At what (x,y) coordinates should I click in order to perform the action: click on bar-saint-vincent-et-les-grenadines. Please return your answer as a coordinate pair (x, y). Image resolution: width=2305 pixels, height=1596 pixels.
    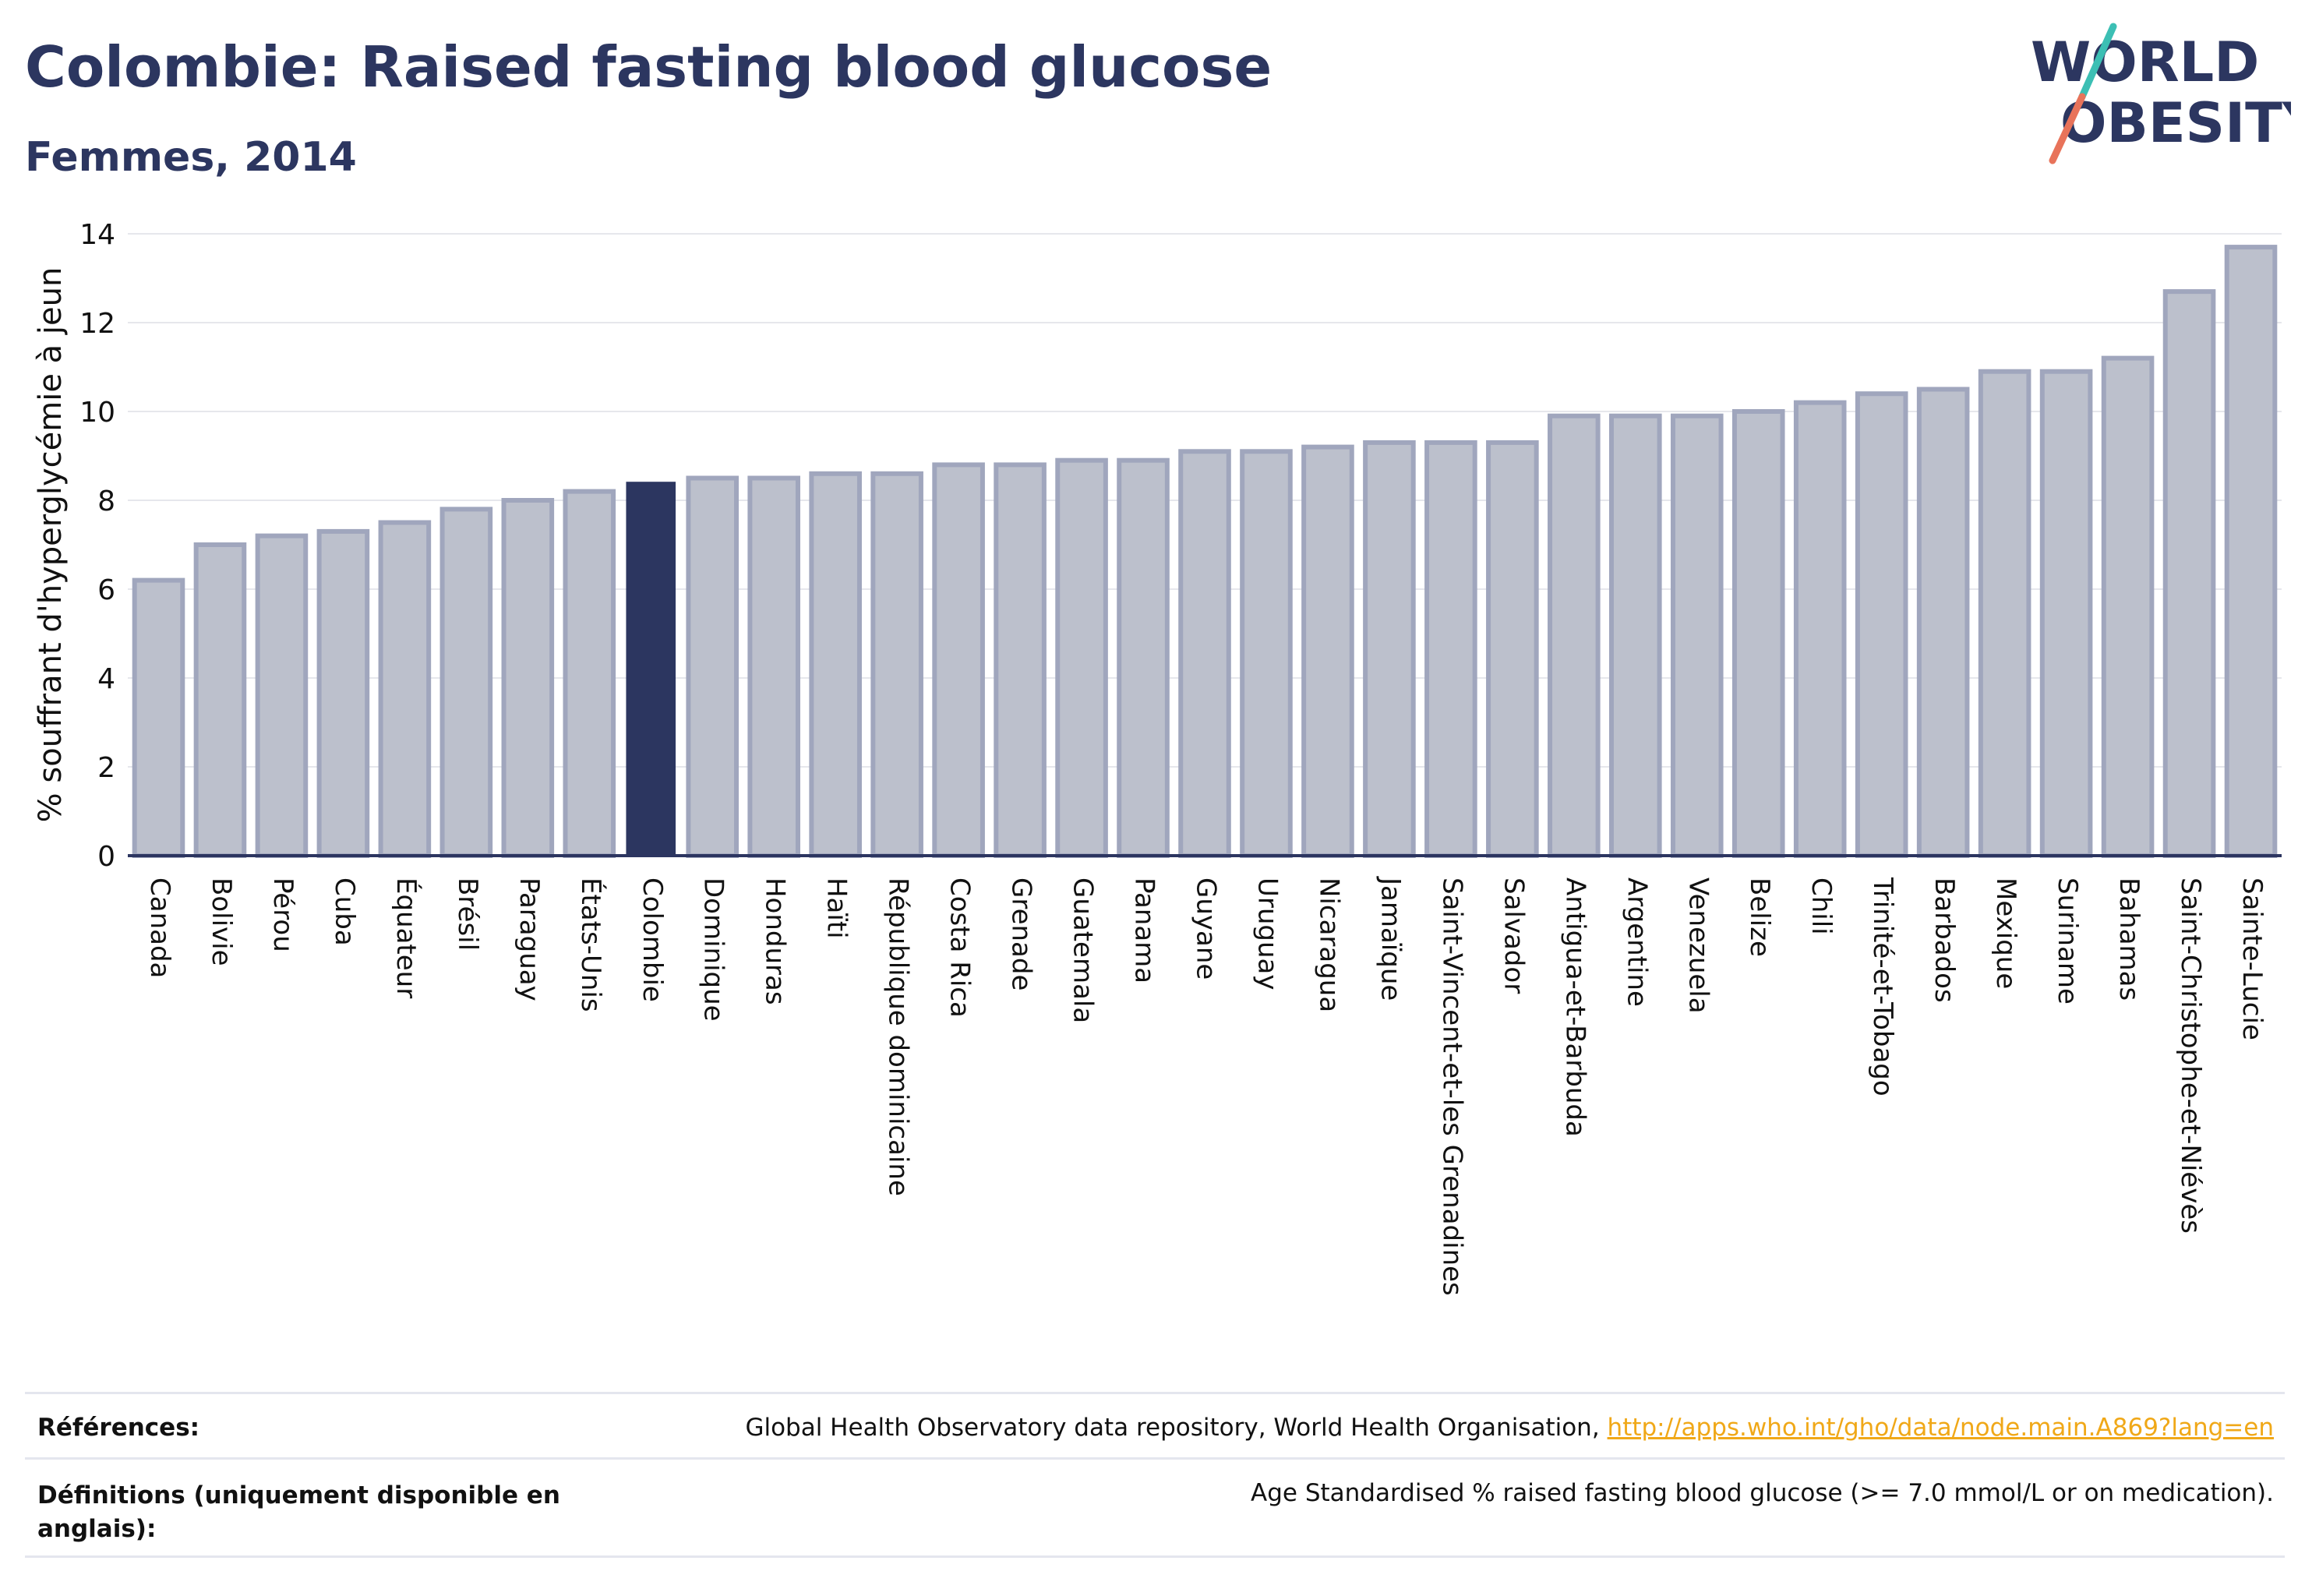
    Looking at the image, I should click on (1450, 649).